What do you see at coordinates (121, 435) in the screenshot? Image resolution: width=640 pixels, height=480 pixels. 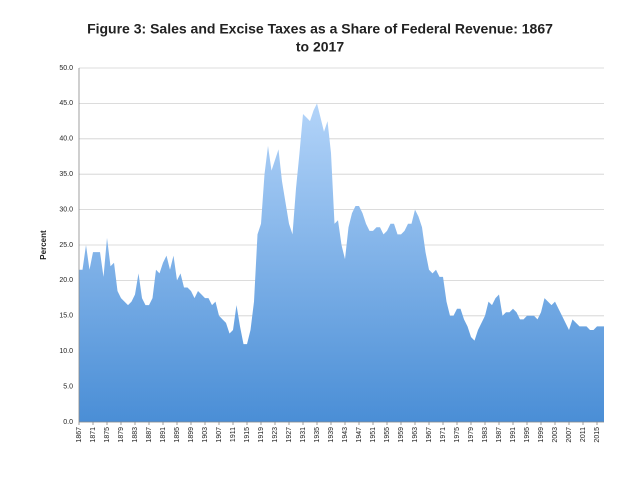 I see `x-tick-label: 1879` at bounding box center [121, 435].